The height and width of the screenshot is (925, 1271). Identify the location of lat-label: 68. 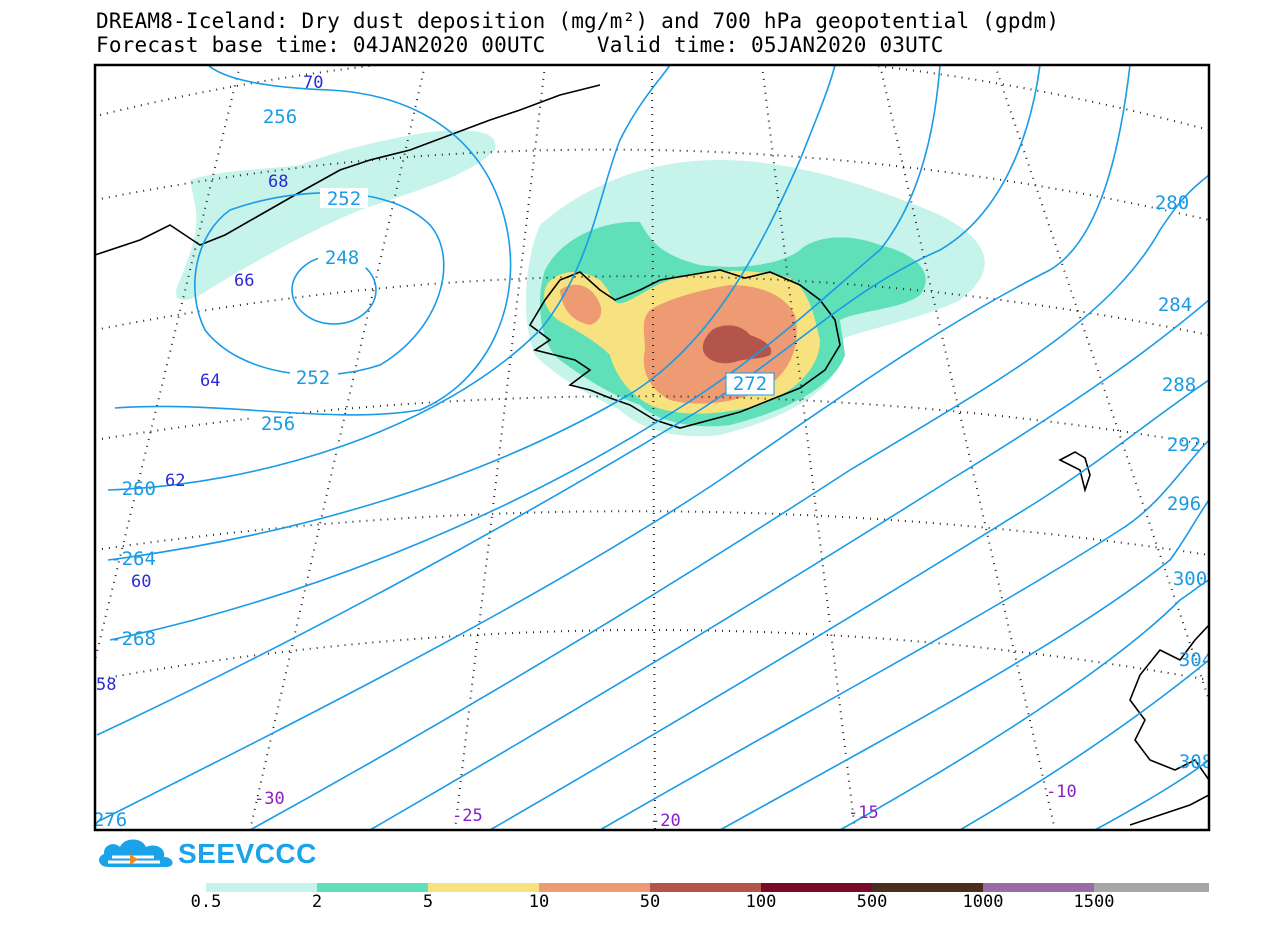
(278, 182).